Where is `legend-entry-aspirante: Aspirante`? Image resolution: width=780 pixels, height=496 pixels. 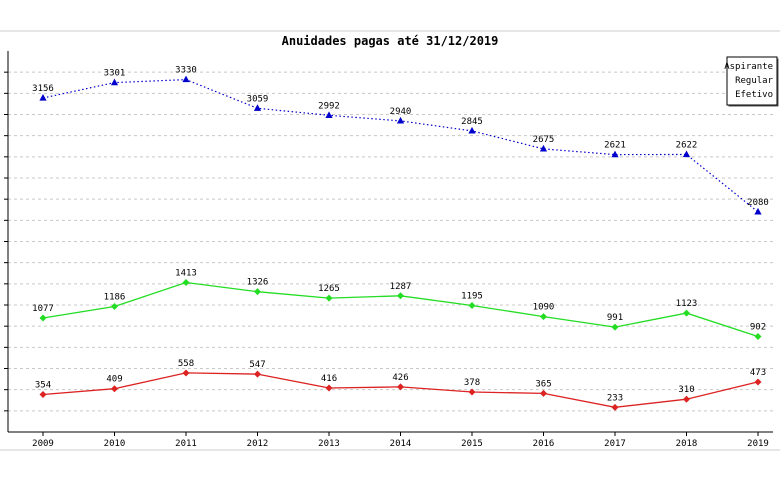
legend-entry-aspirante: Aspirante is located at coordinates (748, 67).